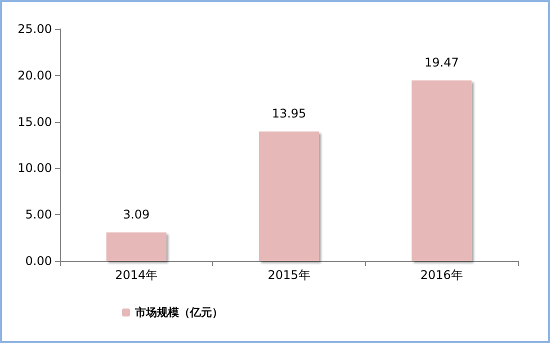 This screenshot has height=343, width=550. What do you see at coordinates (35, 29) in the screenshot?
I see `y-tick-label: 25.00` at bounding box center [35, 29].